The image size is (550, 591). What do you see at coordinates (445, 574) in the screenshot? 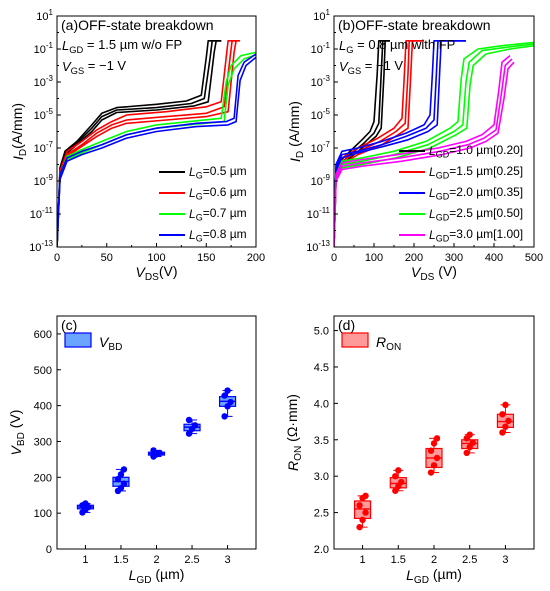
I see `text-part: (µm)` at bounding box center [445, 574].